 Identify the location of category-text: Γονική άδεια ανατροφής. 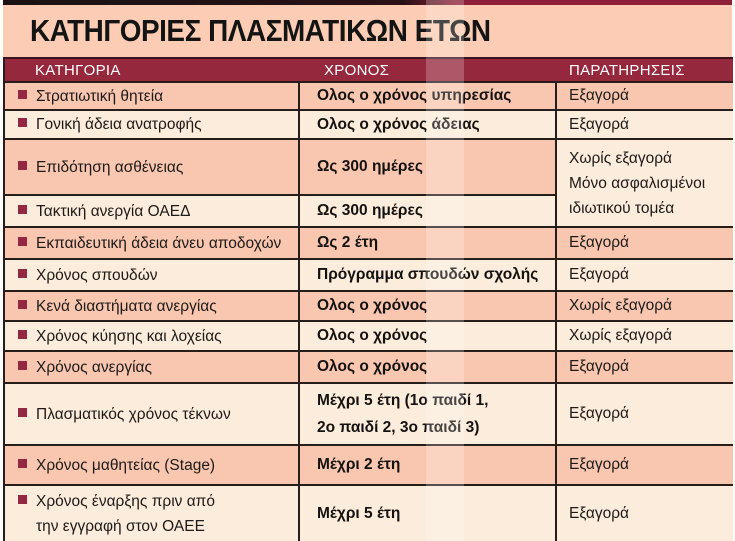
(119, 124).